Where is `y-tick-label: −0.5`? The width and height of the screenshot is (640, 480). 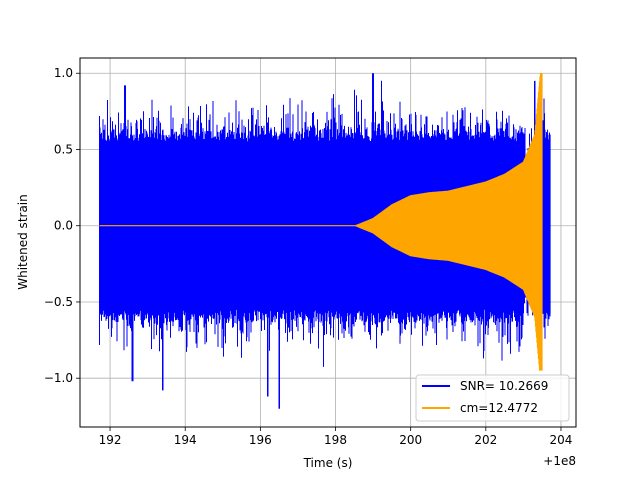 y-tick-label: −0.5 is located at coordinates (58, 302).